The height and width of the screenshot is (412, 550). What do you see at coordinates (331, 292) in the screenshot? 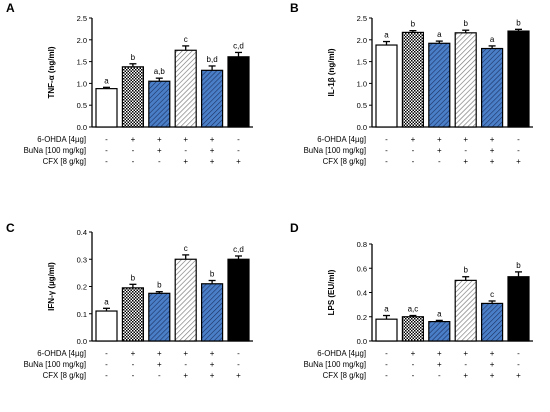
I see `y-axis-label: LPS (EU/ml)` at bounding box center [331, 292].